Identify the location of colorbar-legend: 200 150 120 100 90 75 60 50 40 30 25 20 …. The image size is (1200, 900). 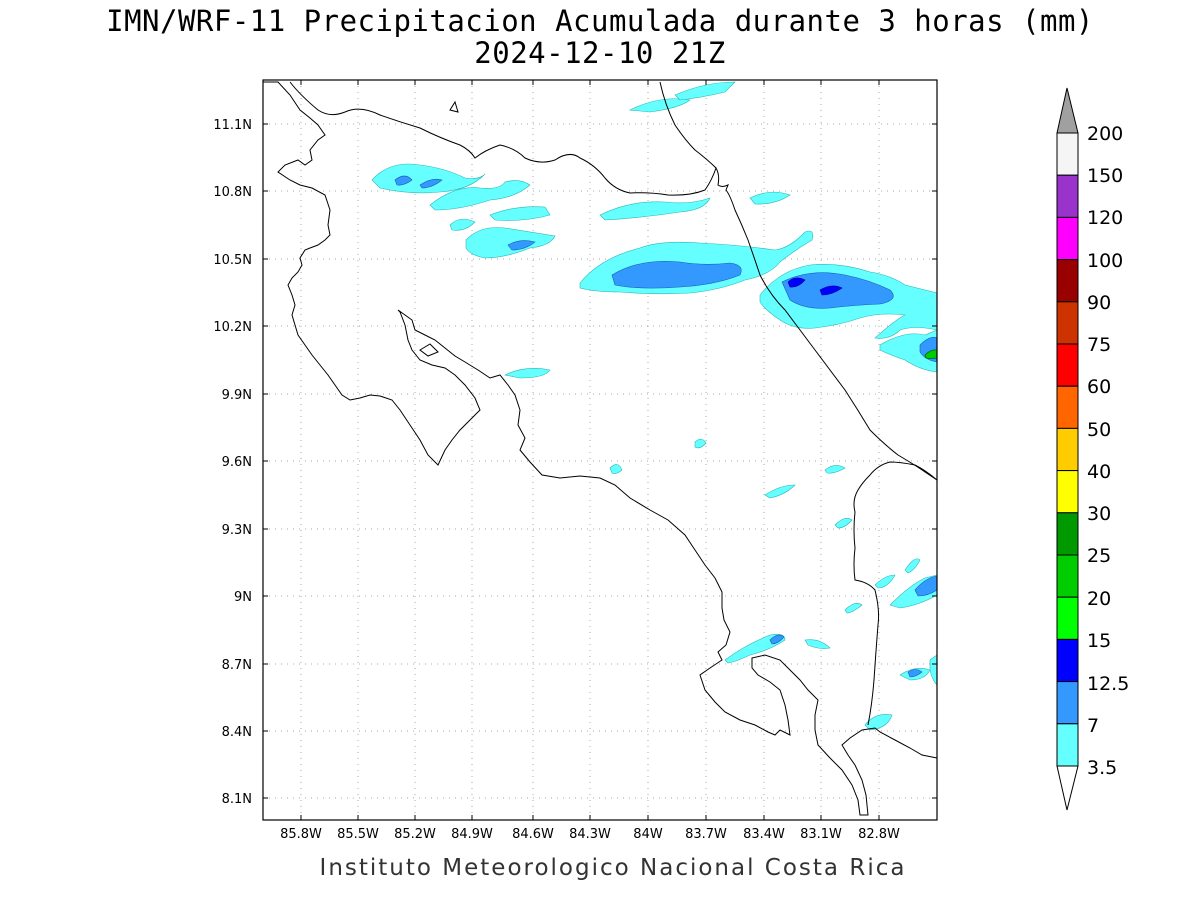
(1092, 449).